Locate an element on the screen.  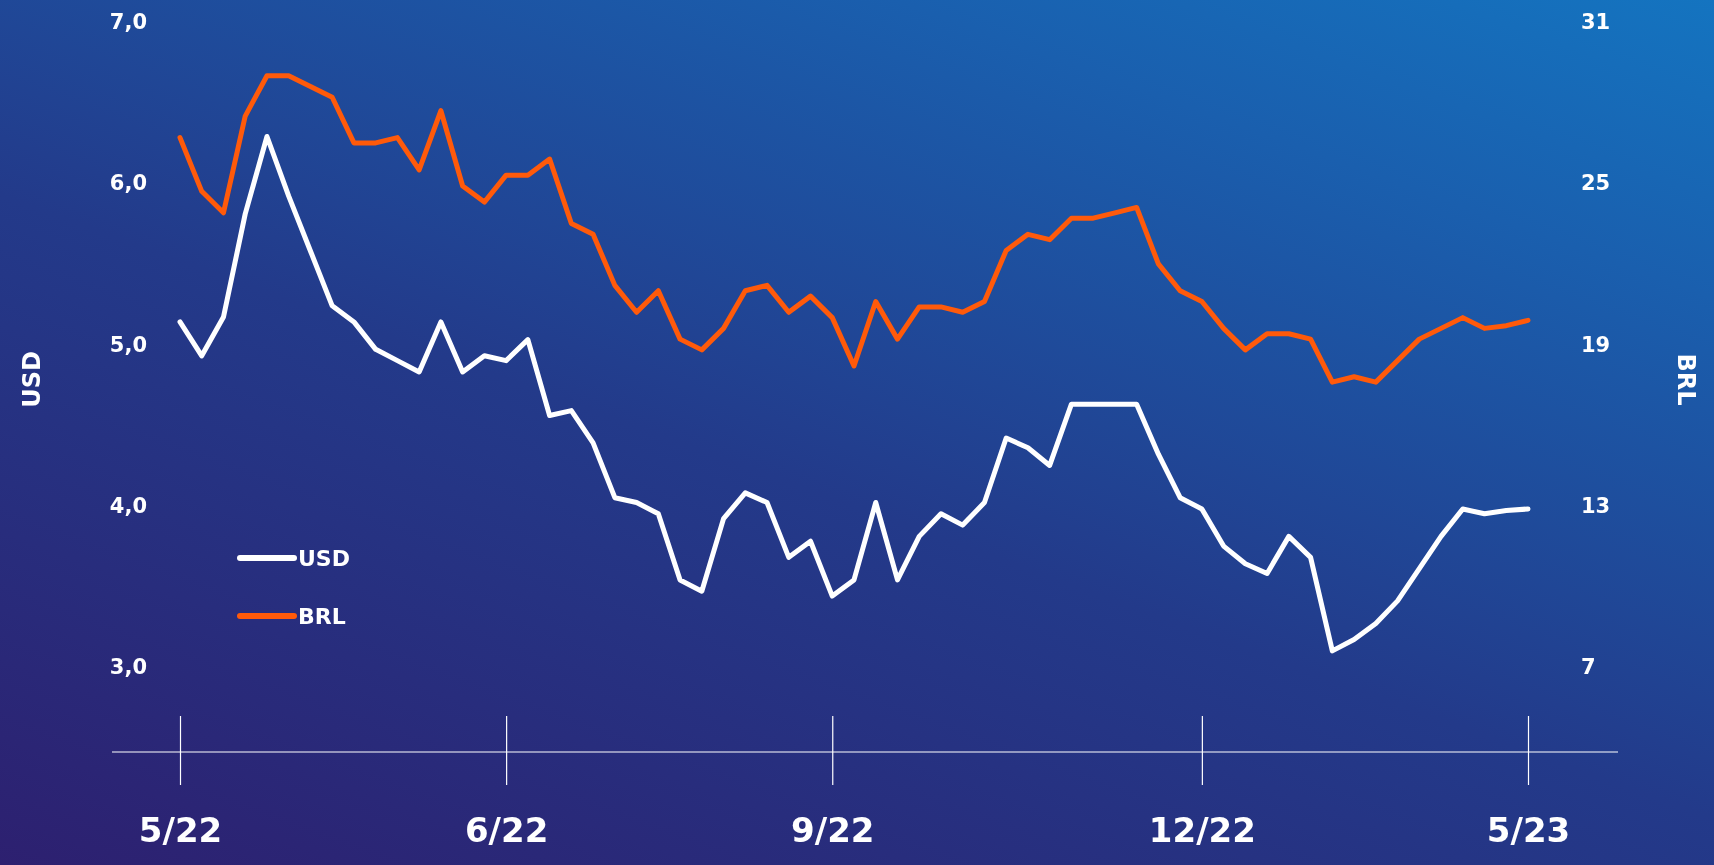
y-tick-label: 7,0 is located at coordinates (128, 22).